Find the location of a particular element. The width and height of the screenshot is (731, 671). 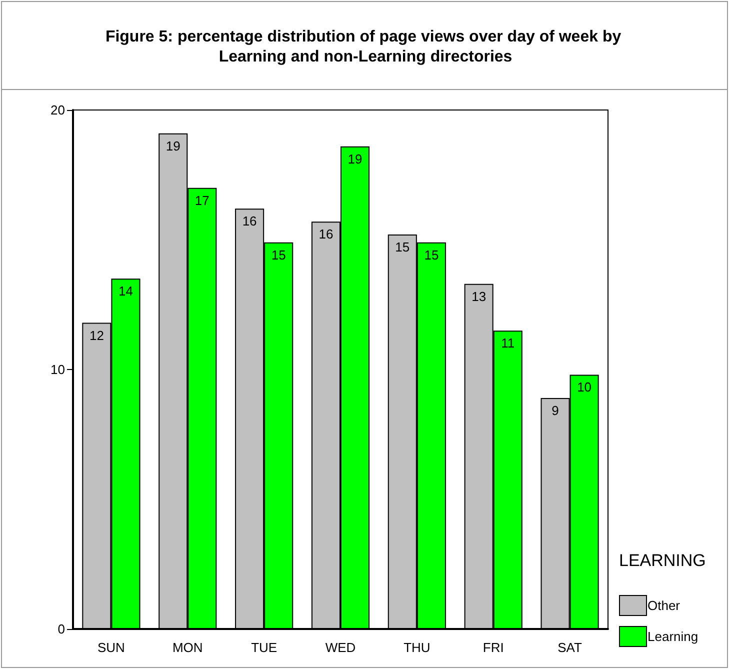

x-tick-label: MON is located at coordinates (187, 647).